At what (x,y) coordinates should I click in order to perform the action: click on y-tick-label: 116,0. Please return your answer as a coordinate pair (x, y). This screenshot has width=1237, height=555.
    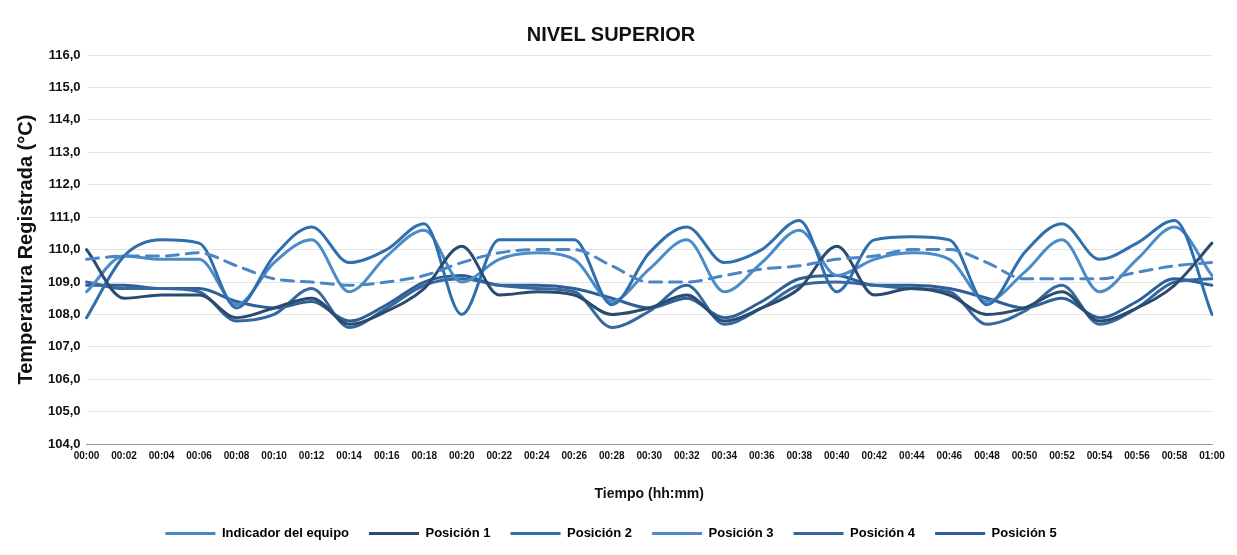
    Looking at the image, I should click on (64, 54).